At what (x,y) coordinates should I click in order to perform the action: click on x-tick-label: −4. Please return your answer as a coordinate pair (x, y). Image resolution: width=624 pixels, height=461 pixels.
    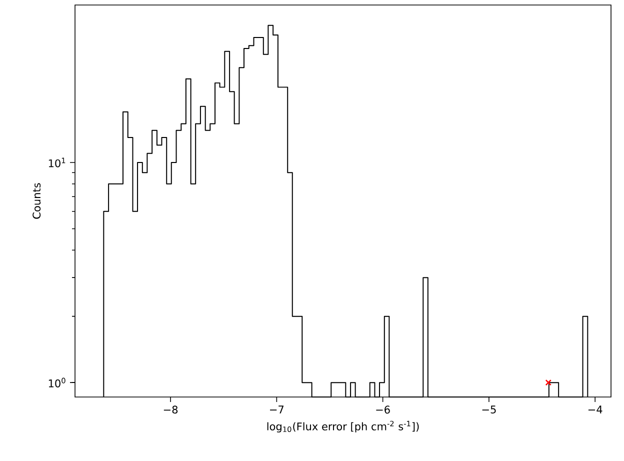
    Looking at the image, I should click on (595, 410).